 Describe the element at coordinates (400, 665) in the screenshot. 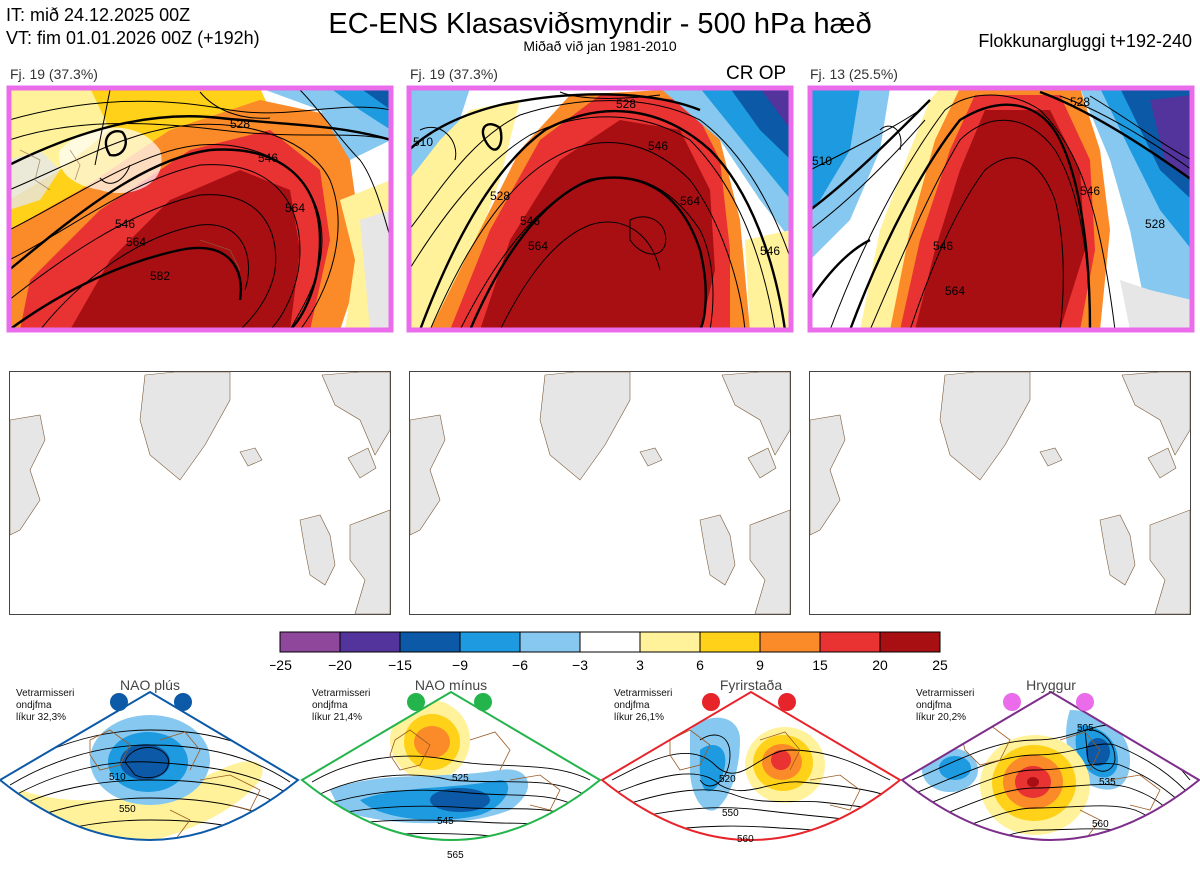

I see `colorbar-tick: −15` at that location.